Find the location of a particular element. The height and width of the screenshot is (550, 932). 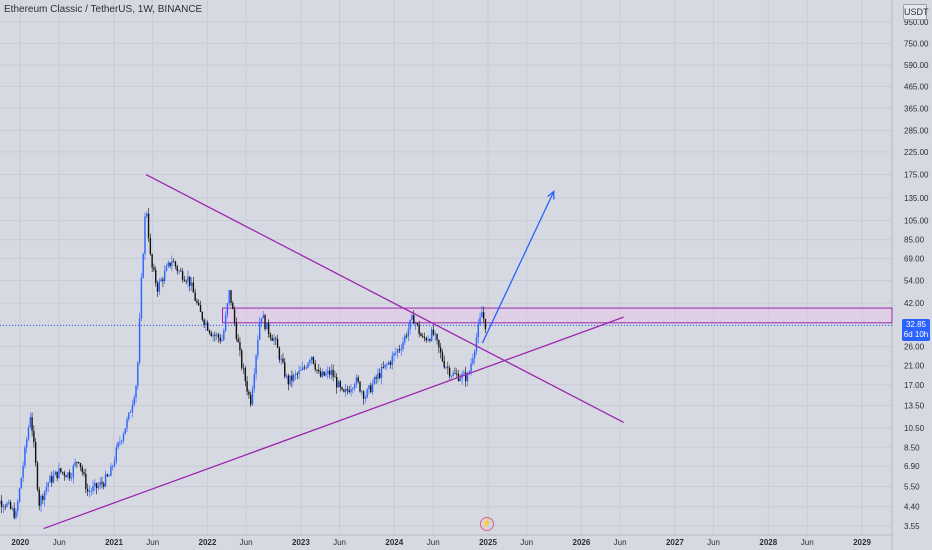

projection-arrow is located at coordinates (518, 267).